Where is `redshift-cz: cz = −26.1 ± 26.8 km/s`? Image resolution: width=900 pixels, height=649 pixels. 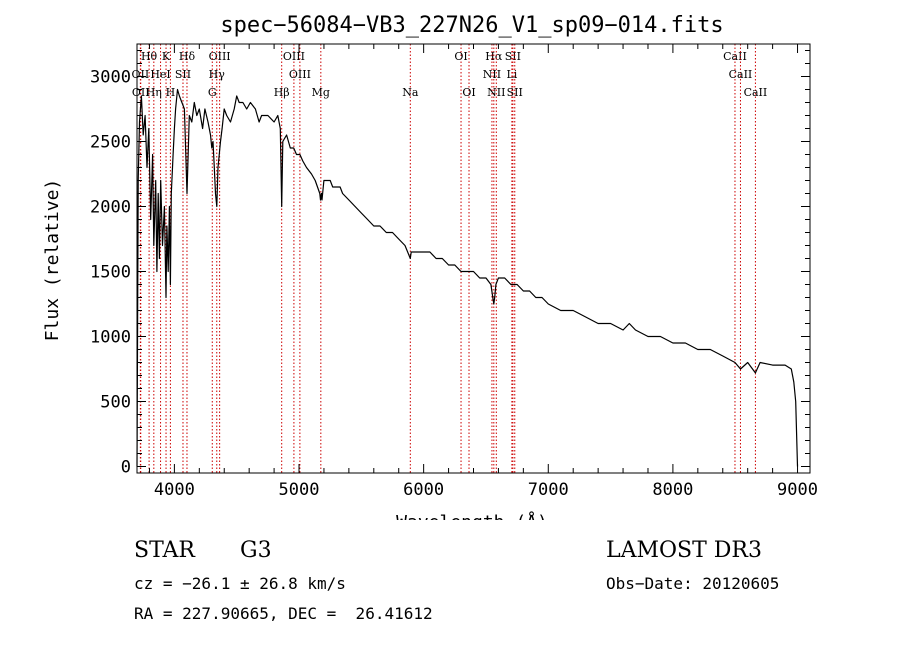
redshift-cz: cz = −26.1 ± 26.8 km/s is located at coordinates (240, 583).